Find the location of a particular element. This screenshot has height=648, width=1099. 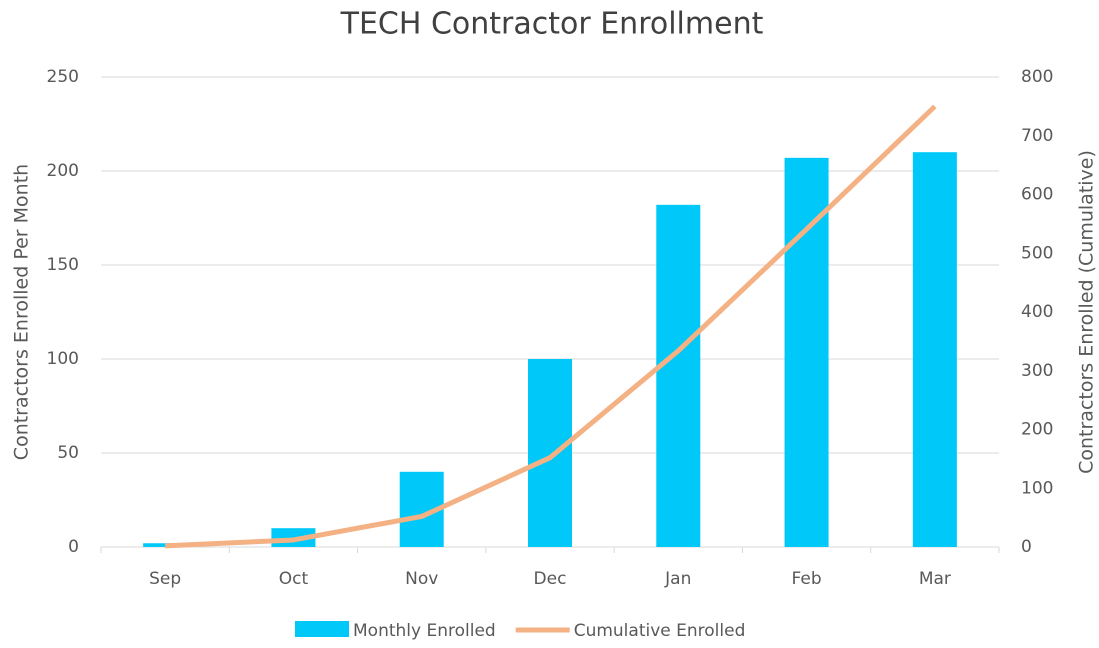

x-tick-label: Mar is located at coordinates (935, 579).